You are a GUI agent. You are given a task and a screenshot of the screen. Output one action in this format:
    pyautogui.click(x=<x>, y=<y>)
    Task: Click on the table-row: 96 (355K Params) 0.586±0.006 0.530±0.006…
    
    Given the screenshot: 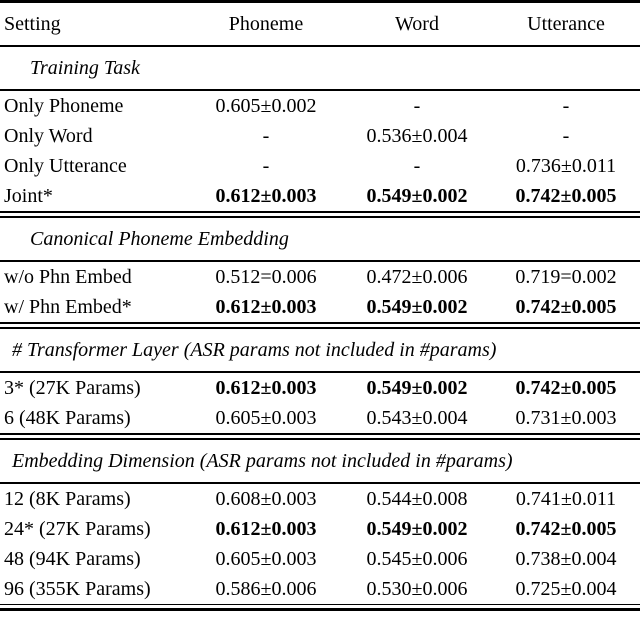 What is the action you would take?
    pyautogui.click(x=320, y=589)
    